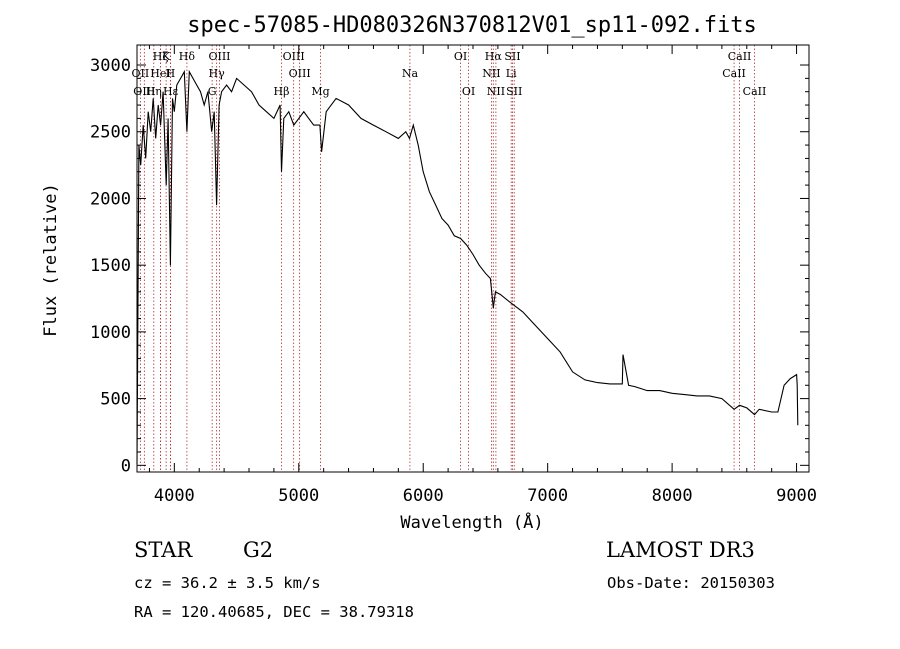 The width and height of the screenshot is (900, 649). What do you see at coordinates (110, 199) in the screenshot?
I see `y-tick-label: 2000` at bounding box center [110, 199].